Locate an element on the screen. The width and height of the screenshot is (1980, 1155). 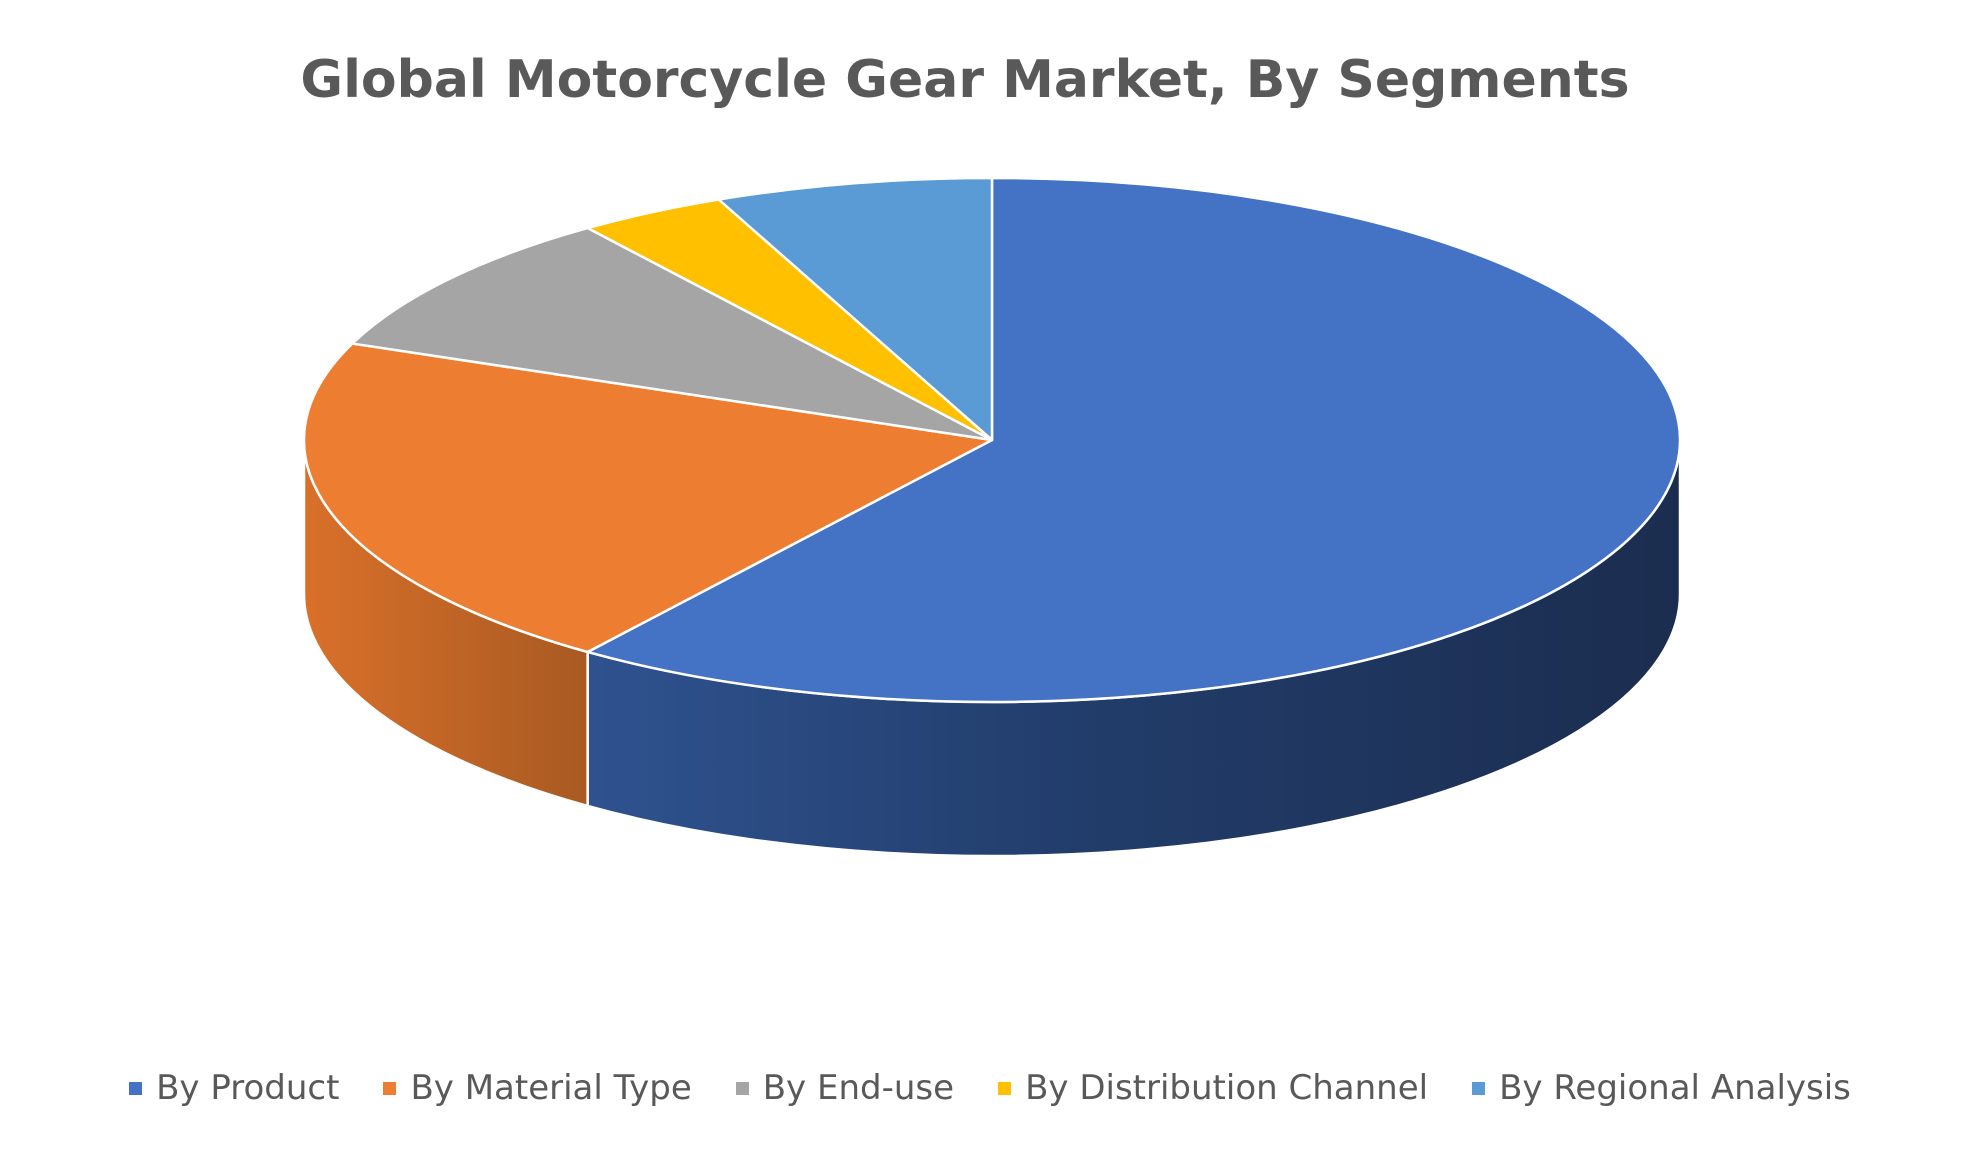
legend-item-by-product: By Product is located at coordinates (234, 1088).